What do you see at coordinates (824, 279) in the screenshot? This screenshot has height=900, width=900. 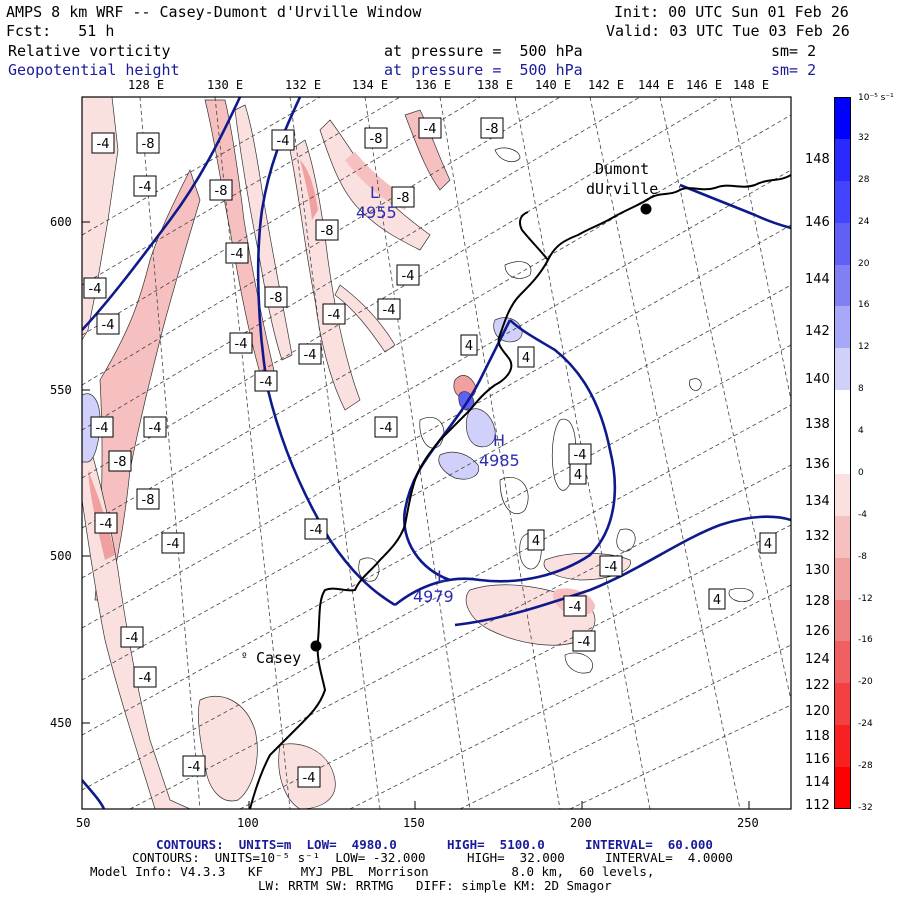 I see `right-axis-label: 144 E` at bounding box center [824, 279].